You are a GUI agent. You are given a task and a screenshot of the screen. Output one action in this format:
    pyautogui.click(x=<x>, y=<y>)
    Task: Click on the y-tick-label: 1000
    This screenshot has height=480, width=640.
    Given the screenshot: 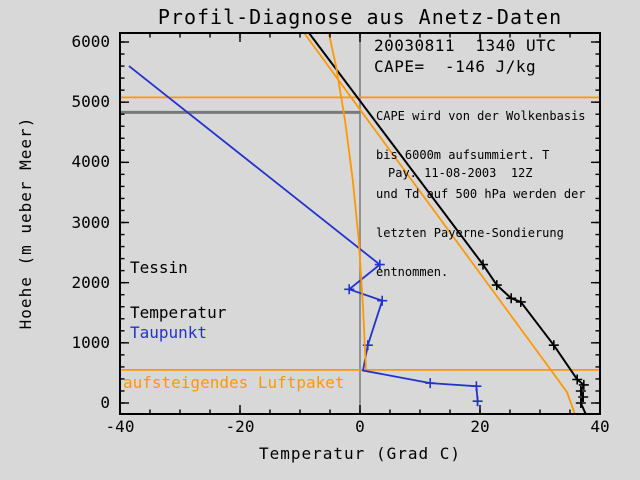 What is the action you would take?
    pyautogui.click(x=90, y=342)
    